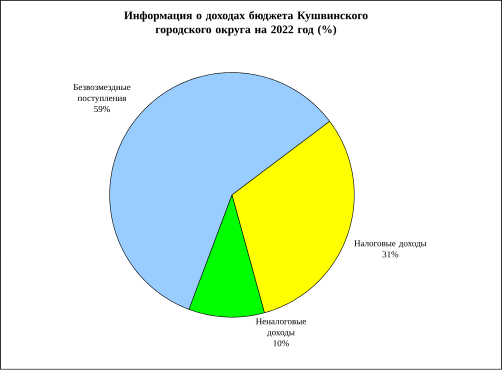 Image resolution: width=502 pixels, height=370 pixels. What do you see at coordinates (101, 94) in the screenshot?
I see `slice-label: Безвозмездные поступления` at bounding box center [101, 94].